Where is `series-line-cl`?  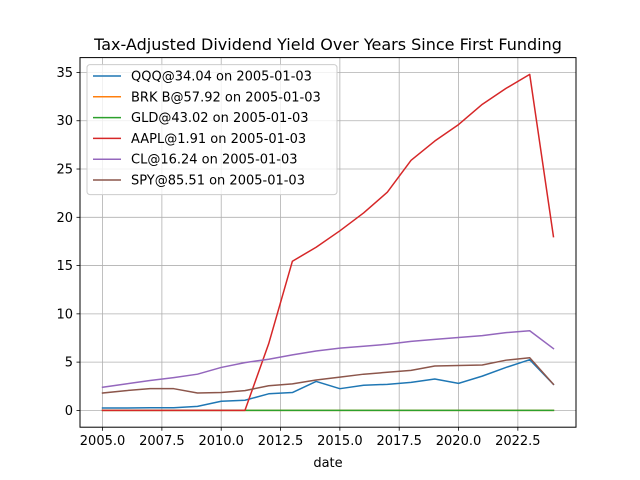 series-line-cl is located at coordinates (328, 359).